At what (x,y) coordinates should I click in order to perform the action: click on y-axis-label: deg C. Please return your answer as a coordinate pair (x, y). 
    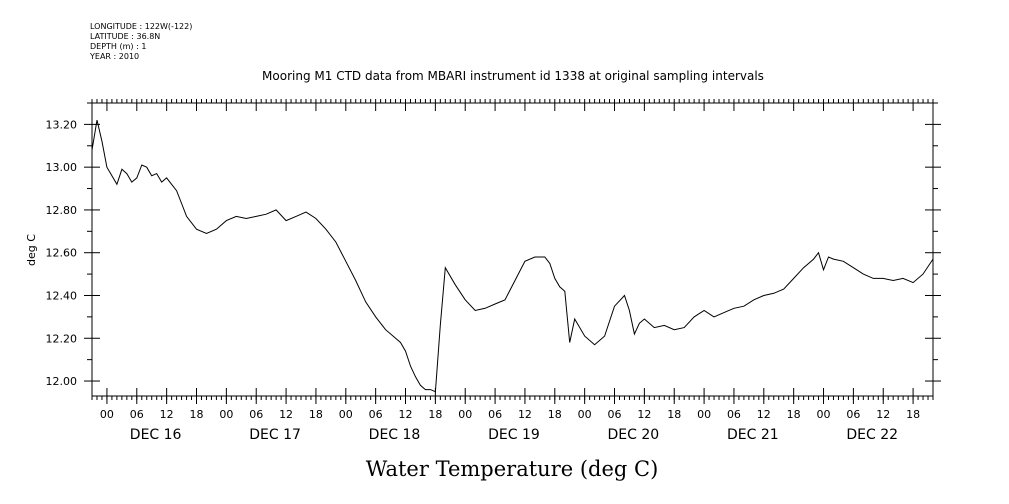
    Looking at the image, I should click on (31, 250).